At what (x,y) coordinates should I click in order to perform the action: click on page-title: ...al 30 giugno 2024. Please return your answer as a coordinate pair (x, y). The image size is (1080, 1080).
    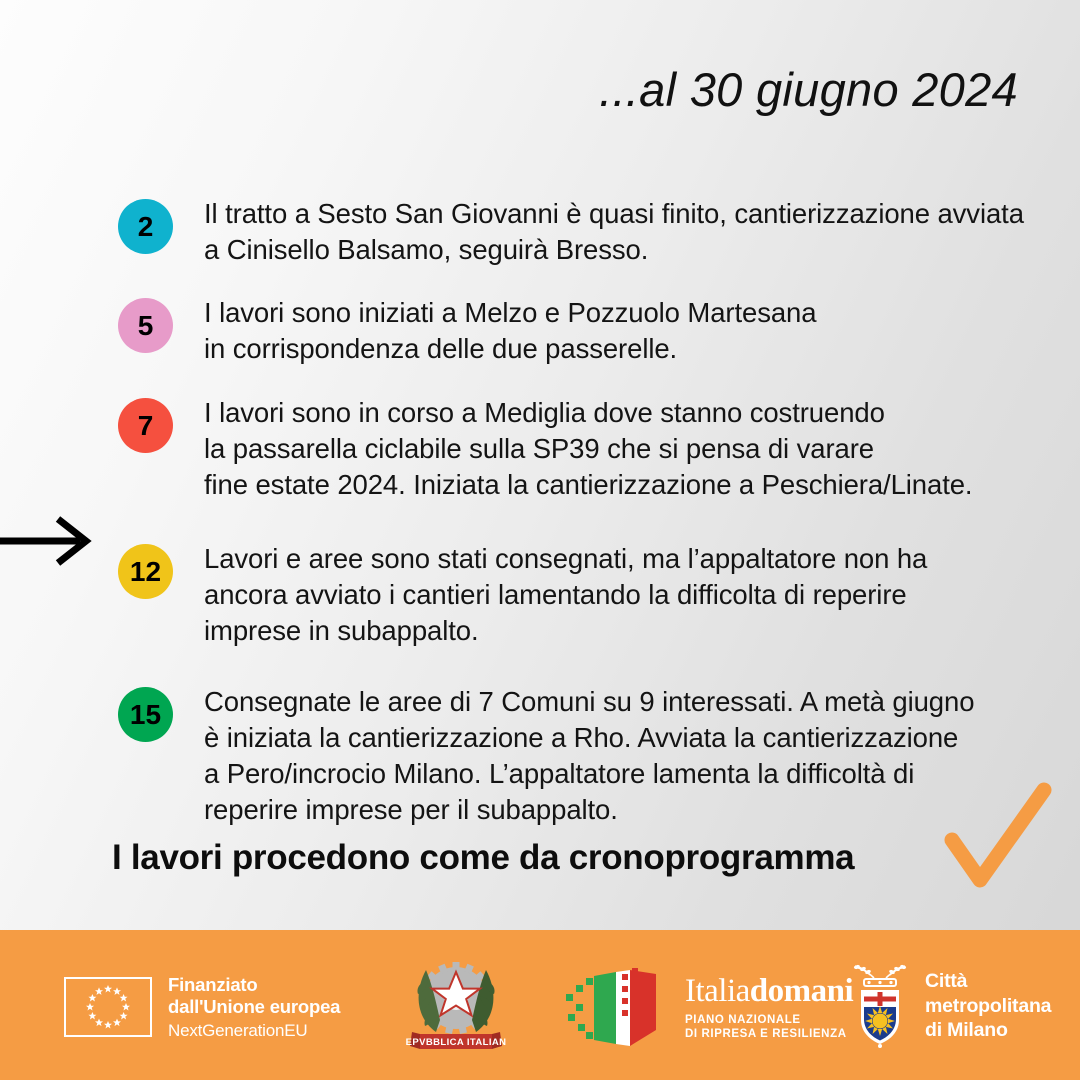
    Looking at the image, I should click on (808, 89).